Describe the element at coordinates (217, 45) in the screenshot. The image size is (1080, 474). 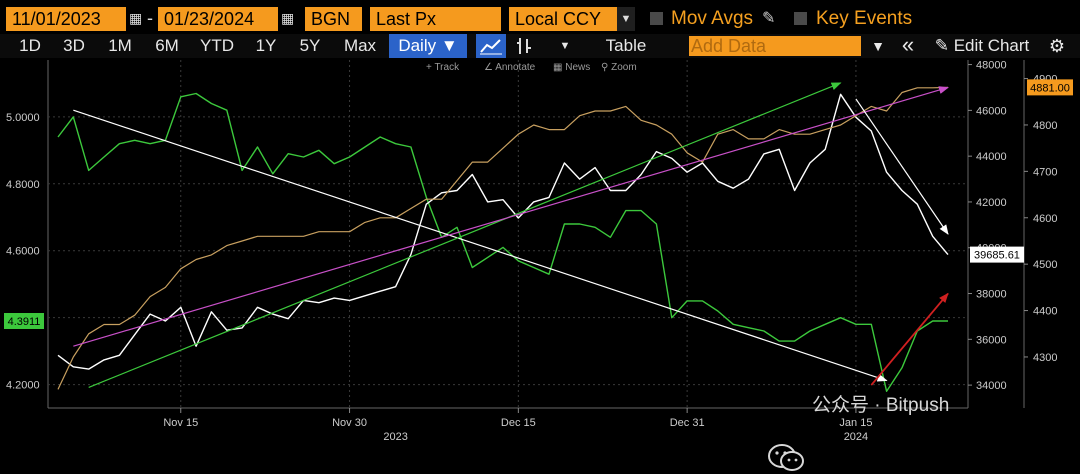
I see `range-button-ytd: YTD` at that location.